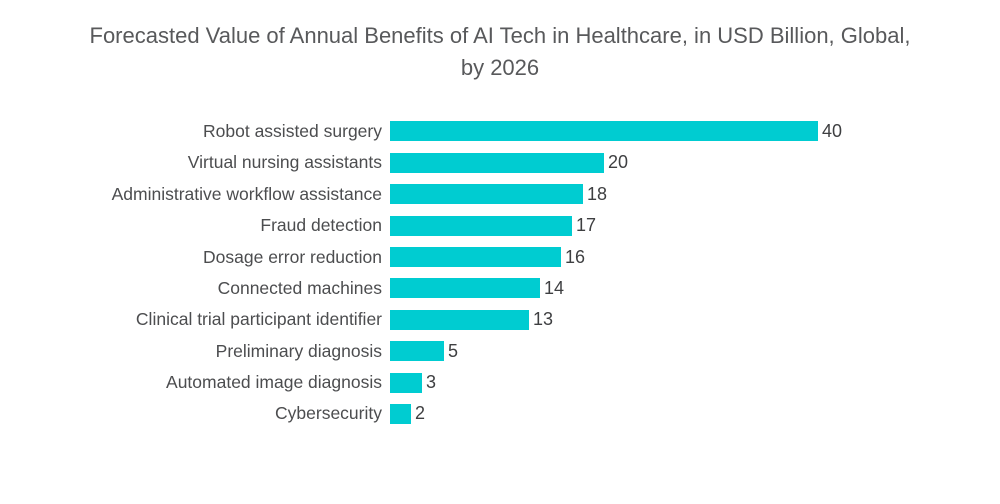 This screenshot has height=504, width=1000. Describe the element at coordinates (328, 413) in the screenshot. I see `category-label: Cybersecurity` at that location.